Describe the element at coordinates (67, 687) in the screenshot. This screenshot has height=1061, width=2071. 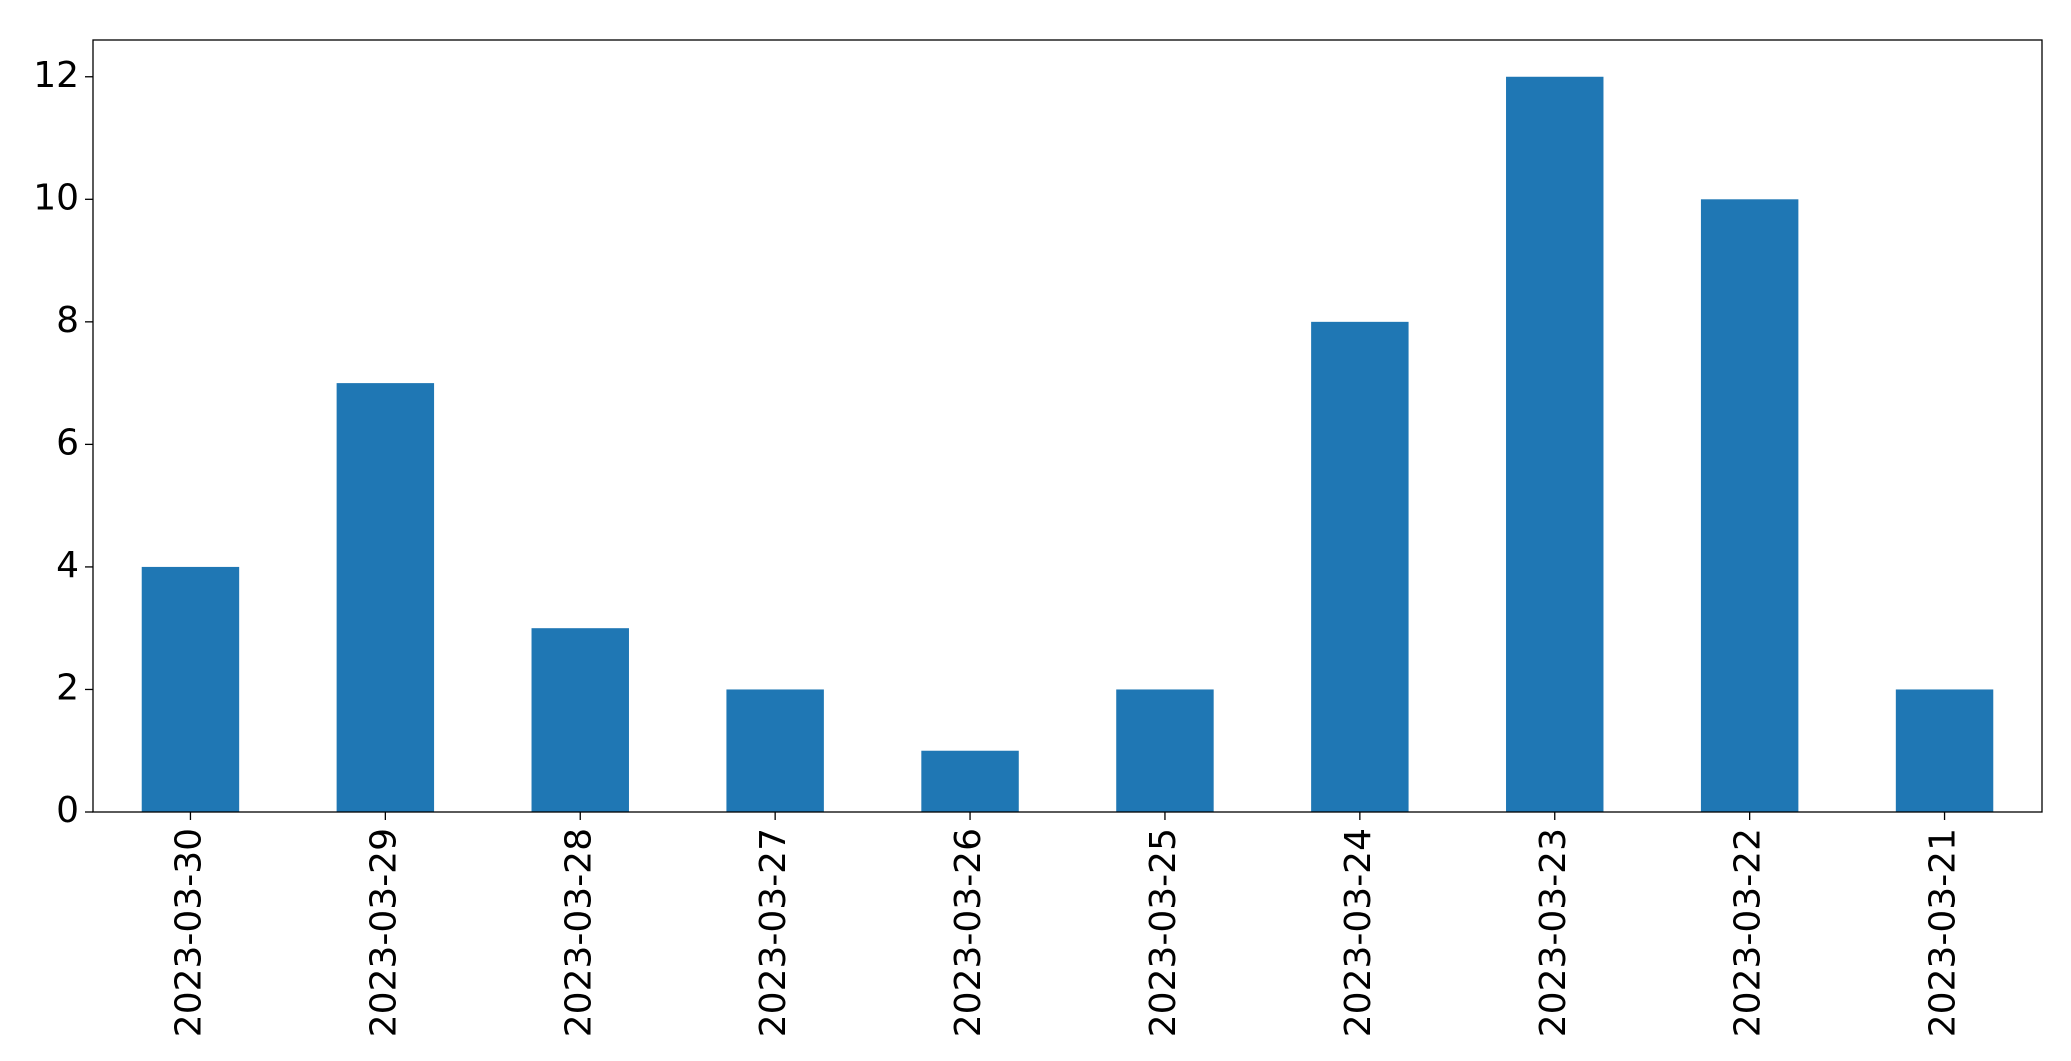
I see `y-tick-label: 2` at that location.